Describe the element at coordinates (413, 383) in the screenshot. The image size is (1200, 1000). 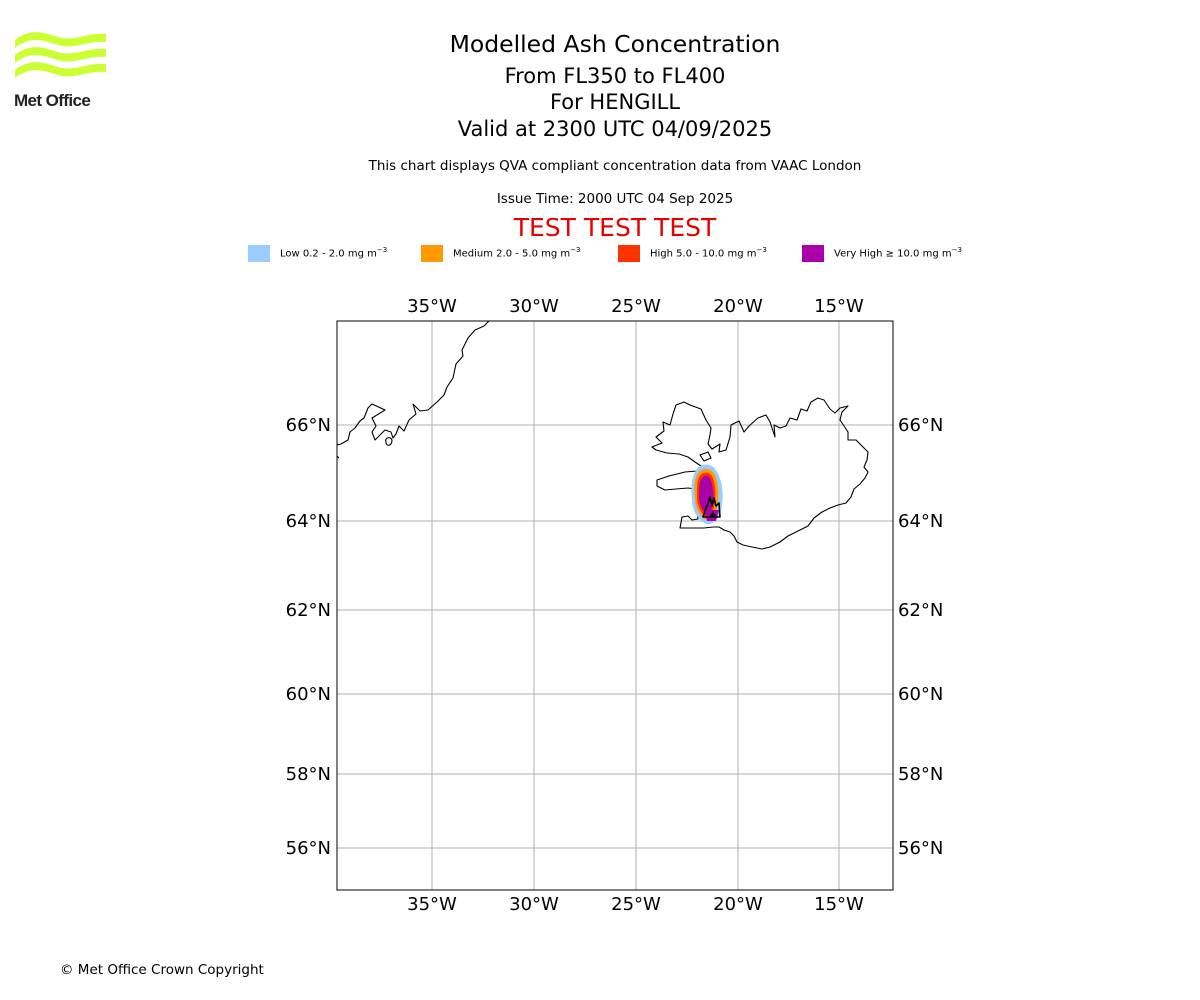
I see `greenland-coastline` at that location.